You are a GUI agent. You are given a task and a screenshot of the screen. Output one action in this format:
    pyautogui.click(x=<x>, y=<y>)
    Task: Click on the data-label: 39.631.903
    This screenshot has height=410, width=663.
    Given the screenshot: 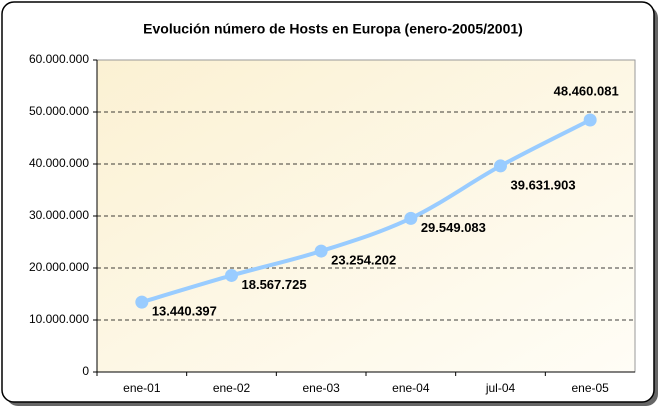 What is the action you would take?
    pyautogui.click(x=543, y=184)
    